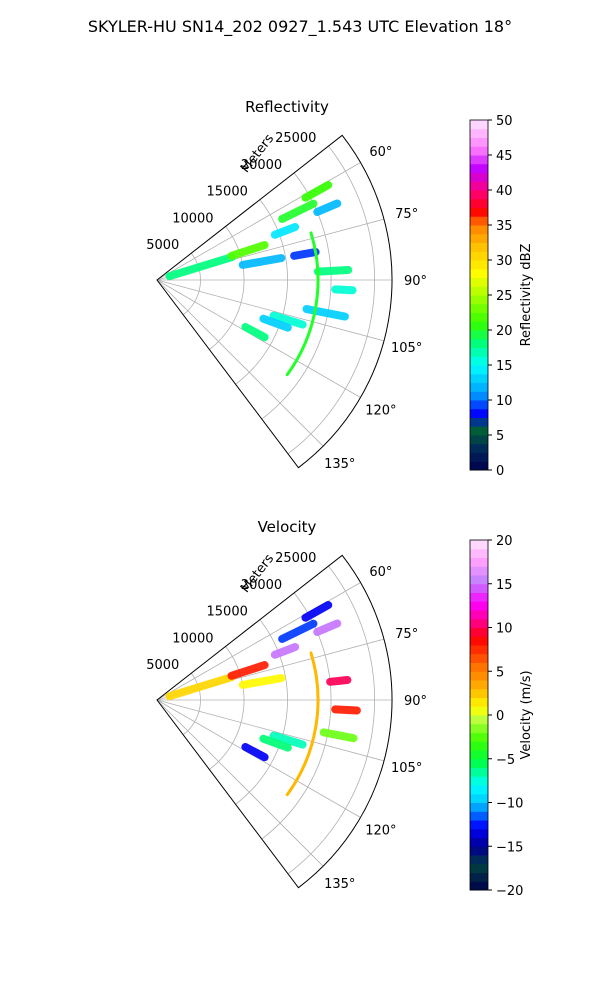 This screenshot has height=1000, width=600. I want to click on colorbar-tick-label: 50, so click(504, 121).